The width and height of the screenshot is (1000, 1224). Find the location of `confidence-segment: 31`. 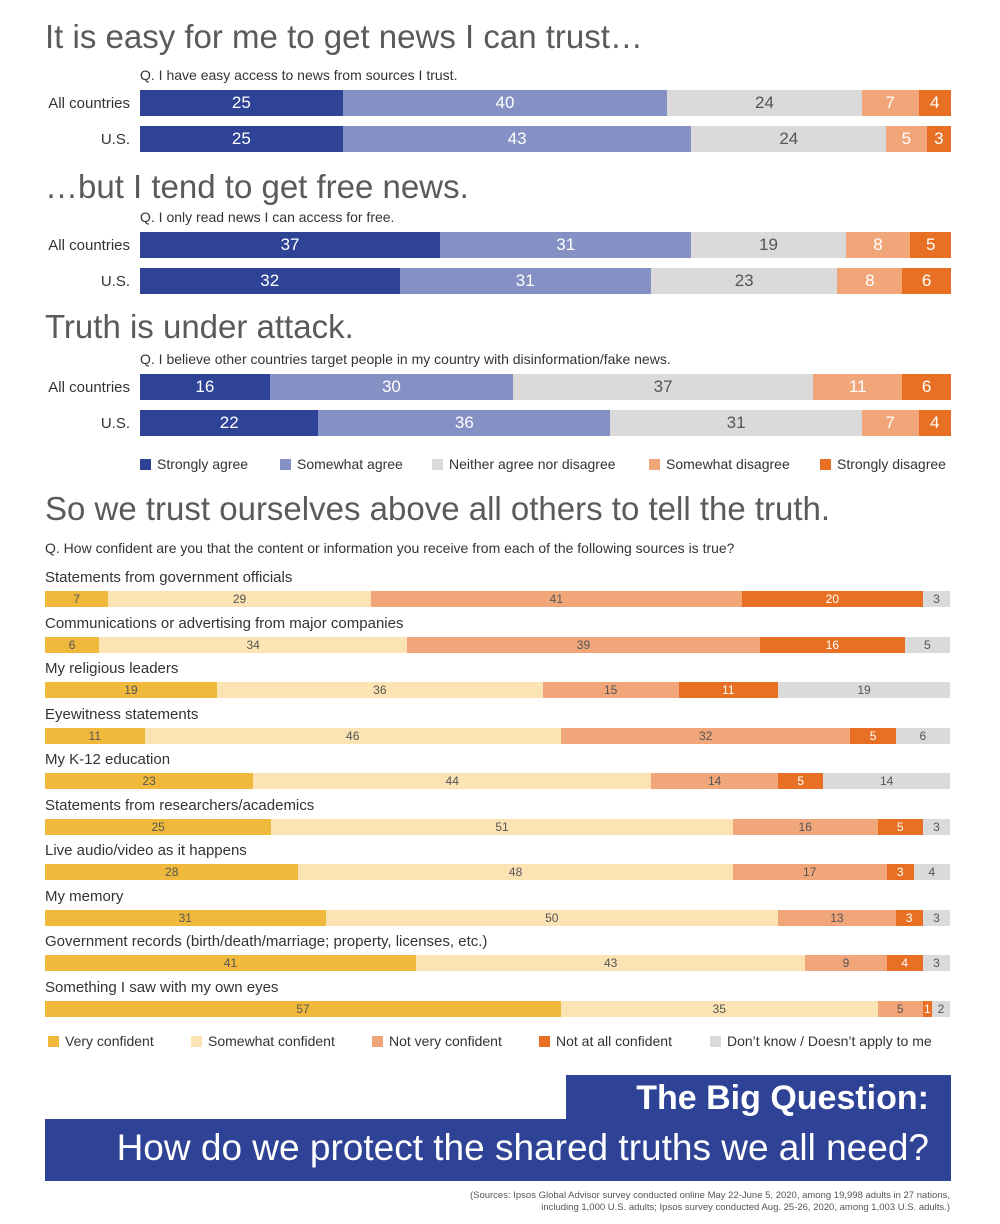

confidence-segment: 31 is located at coordinates (185, 917).